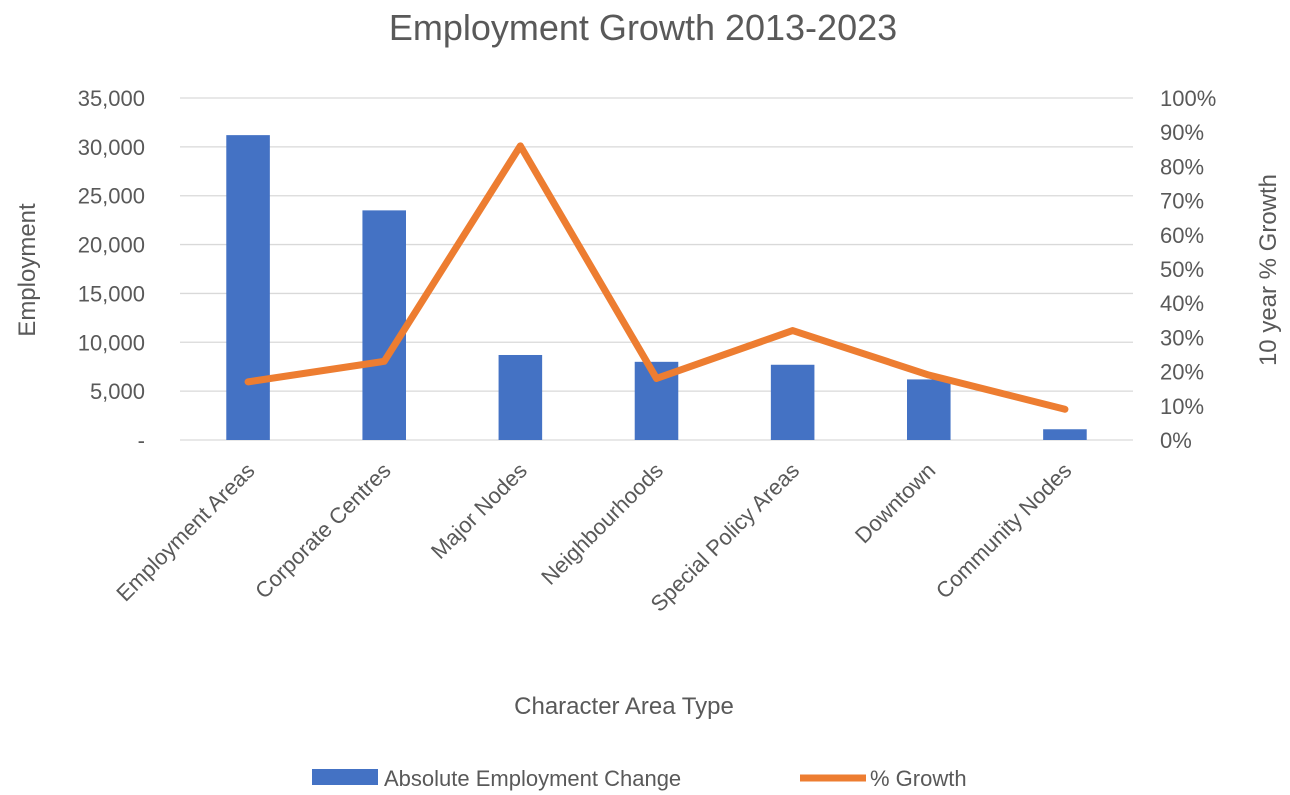 The height and width of the screenshot is (795, 1290). I want to click on y2-tick-label: 90%, so click(1182, 132).